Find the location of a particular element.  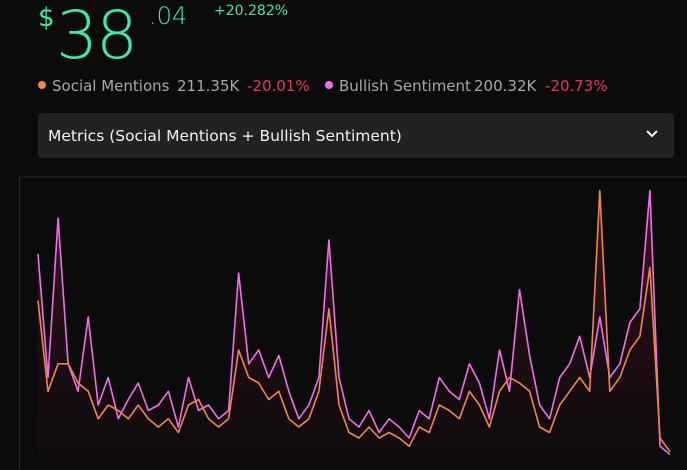

dropdown-box is located at coordinates (356, 135).